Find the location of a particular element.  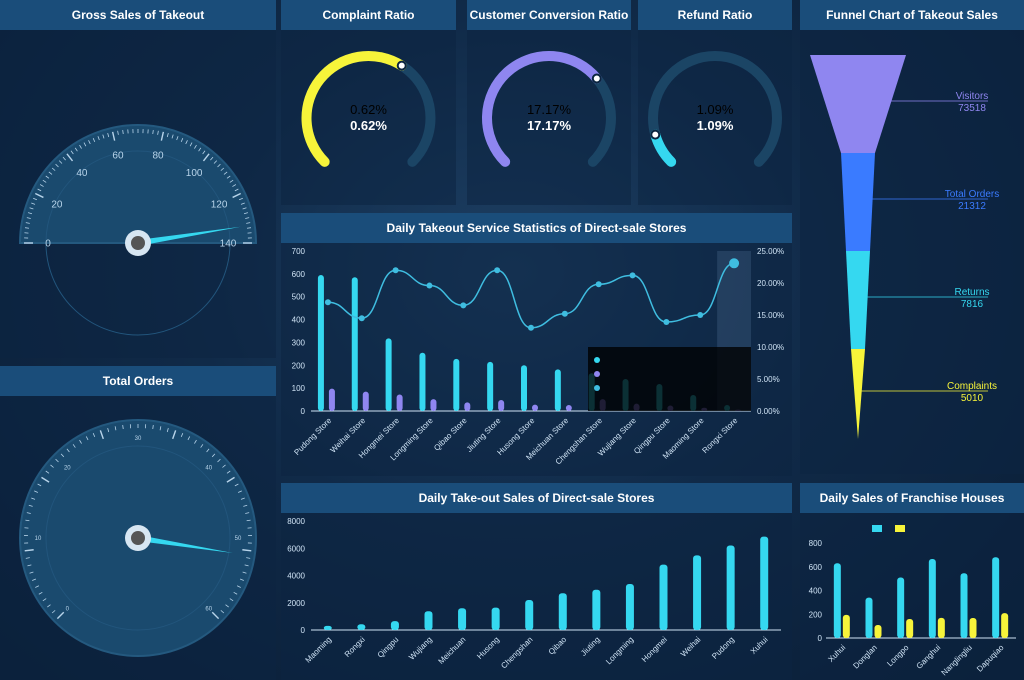

gauge-hub-inner is located at coordinates (138, 243).